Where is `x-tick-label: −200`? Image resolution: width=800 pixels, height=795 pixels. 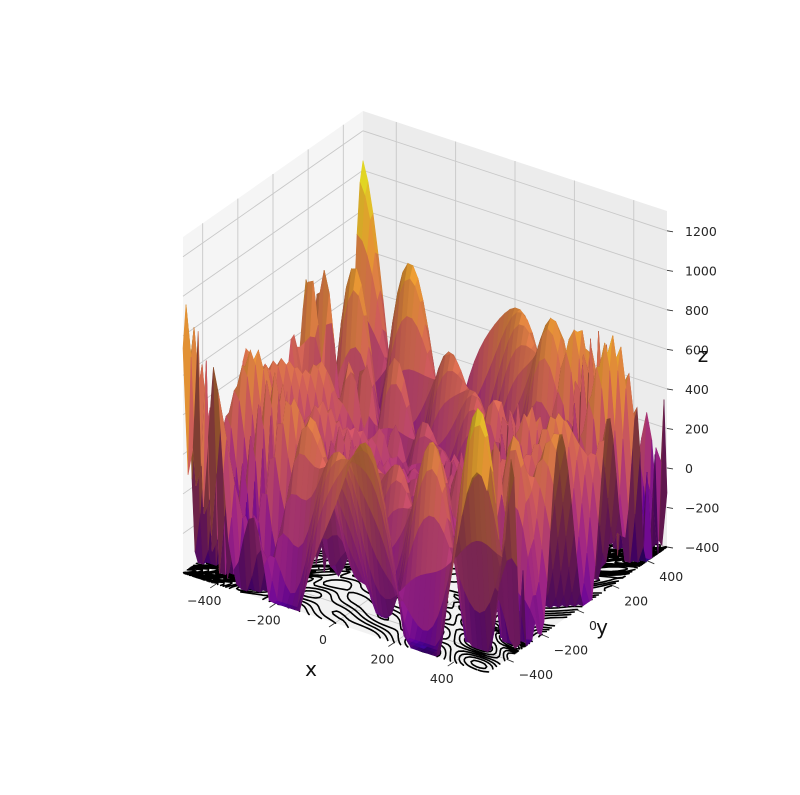
x-tick-label: −200 is located at coordinates (263, 620).